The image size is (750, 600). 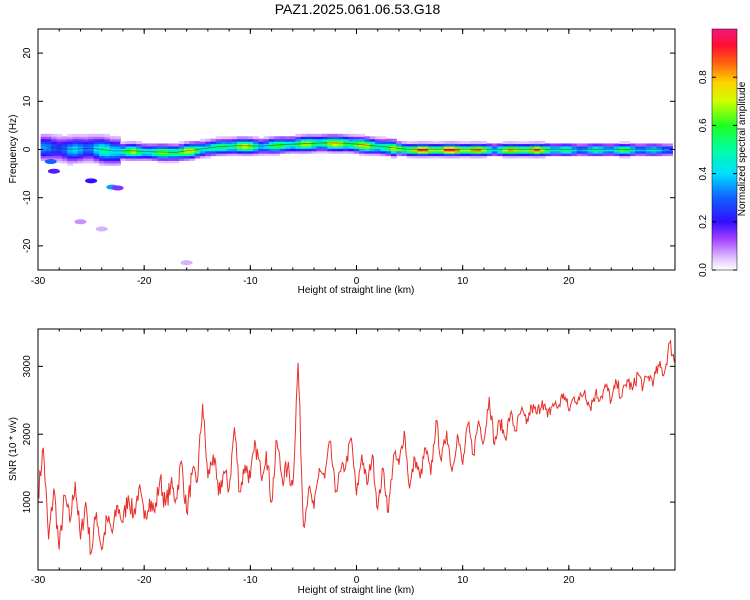 What do you see at coordinates (50, 162) in the screenshot?
I see `heatmap-blob` at bounding box center [50, 162].